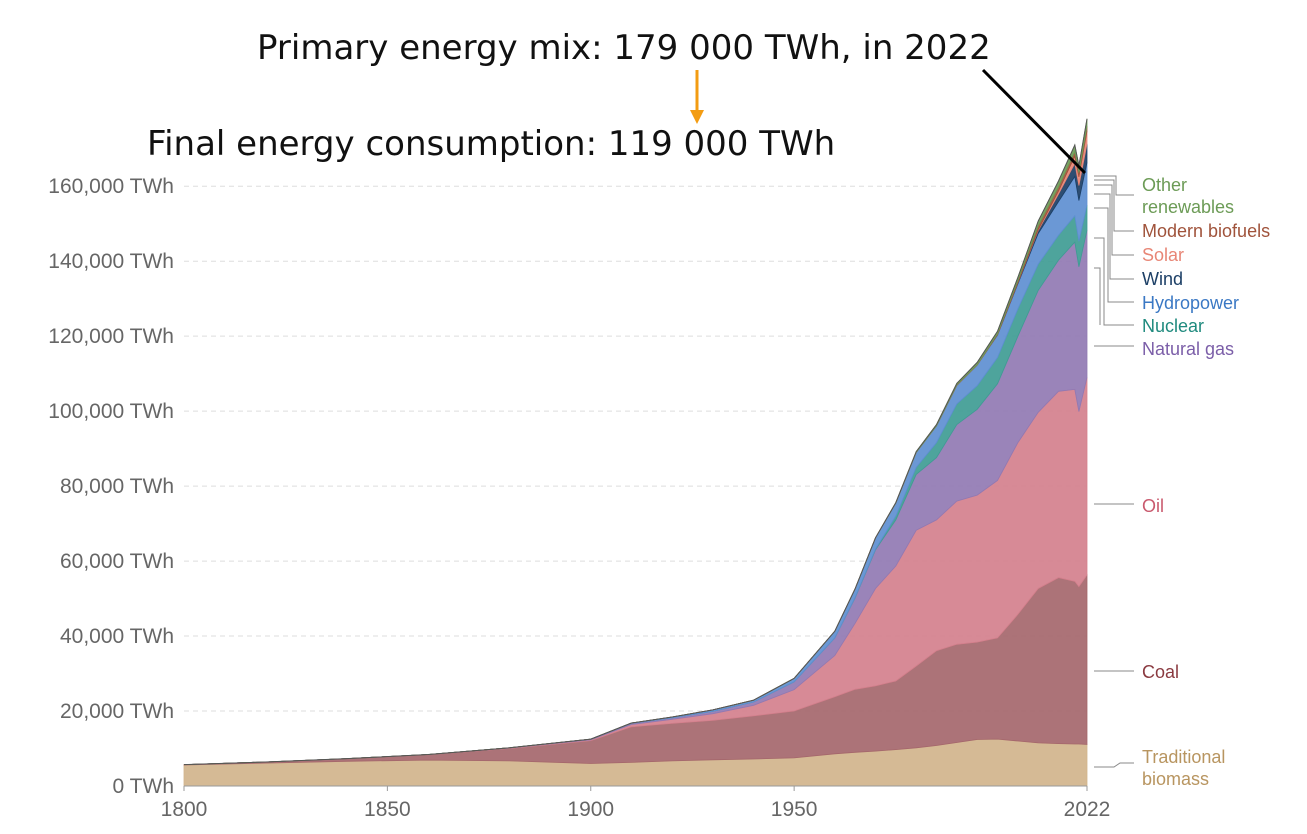 The height and width of the screenshot is (834, 1307). Describe the element at coordinates (1087, 809) in the screenshot. I see `x-tick-label: 2022` at that location.